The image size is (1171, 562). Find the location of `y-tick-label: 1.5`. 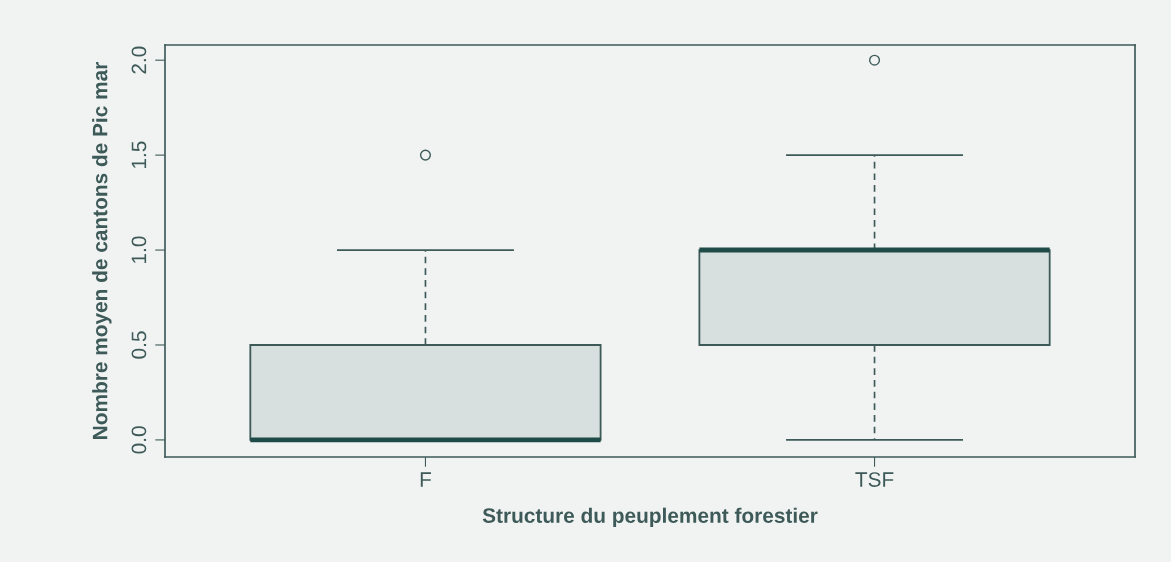

y-tick-label: 1.5 is located at coordinates (139, 155).